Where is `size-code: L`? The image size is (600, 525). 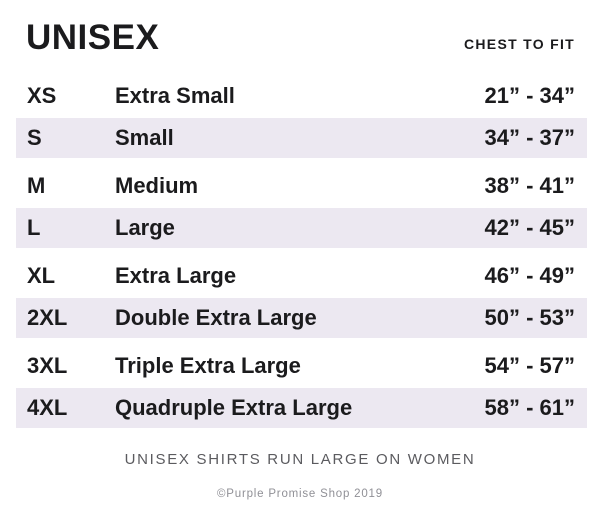 size-code: L is located at coordinates (34, 227).